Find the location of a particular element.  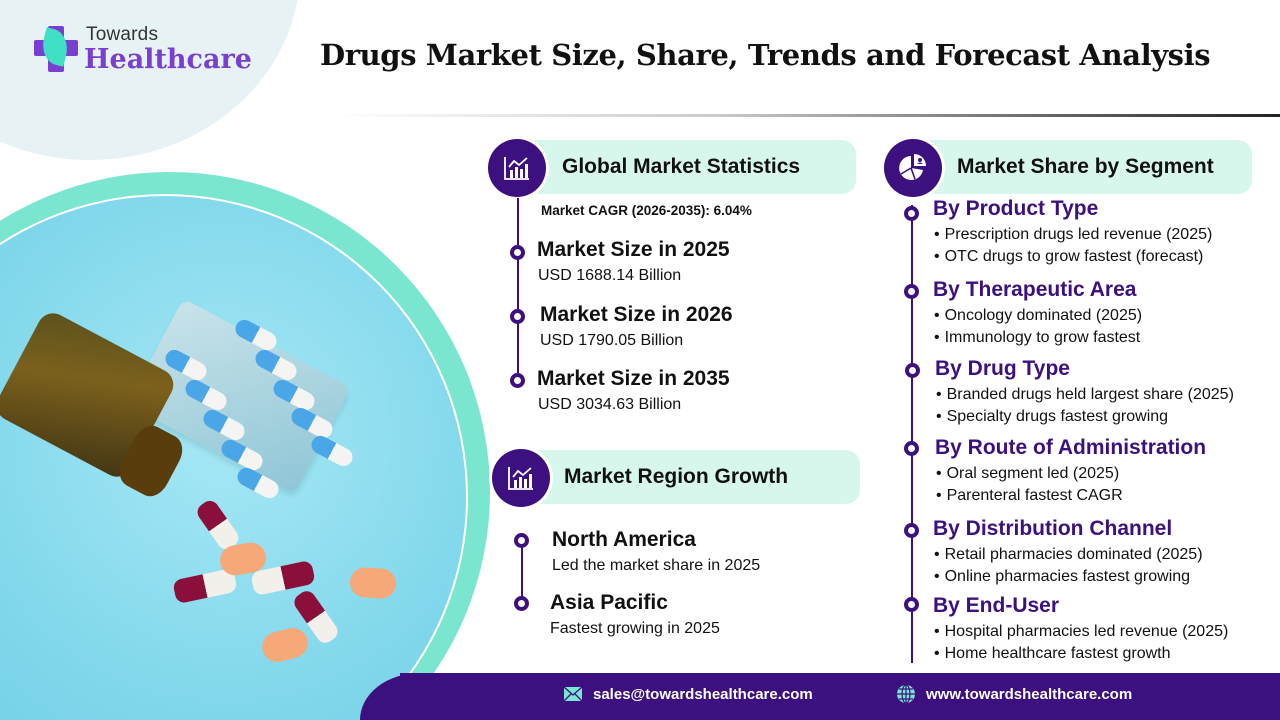

logo-text-bottom: Healthcare is located at coordinates (168, 59).